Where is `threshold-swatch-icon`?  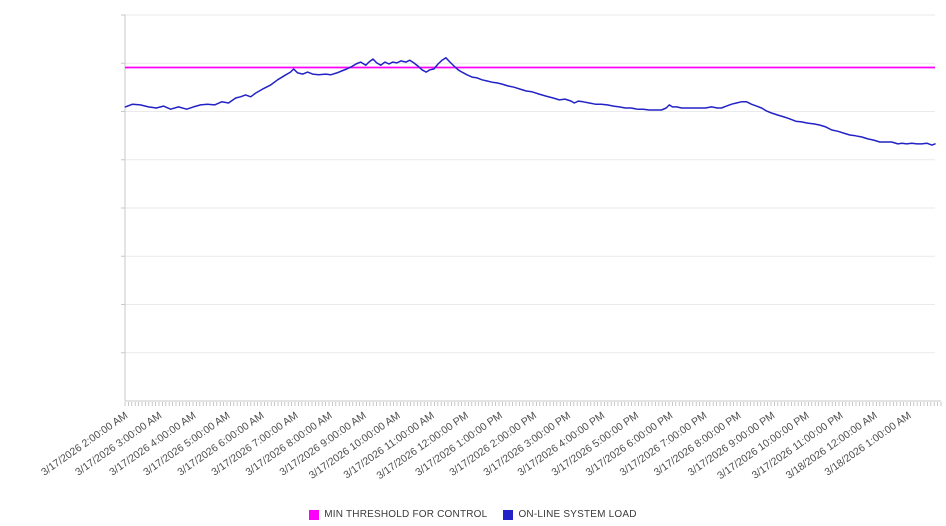 threshold-swatch-icon is located at coordinates (314, 514).